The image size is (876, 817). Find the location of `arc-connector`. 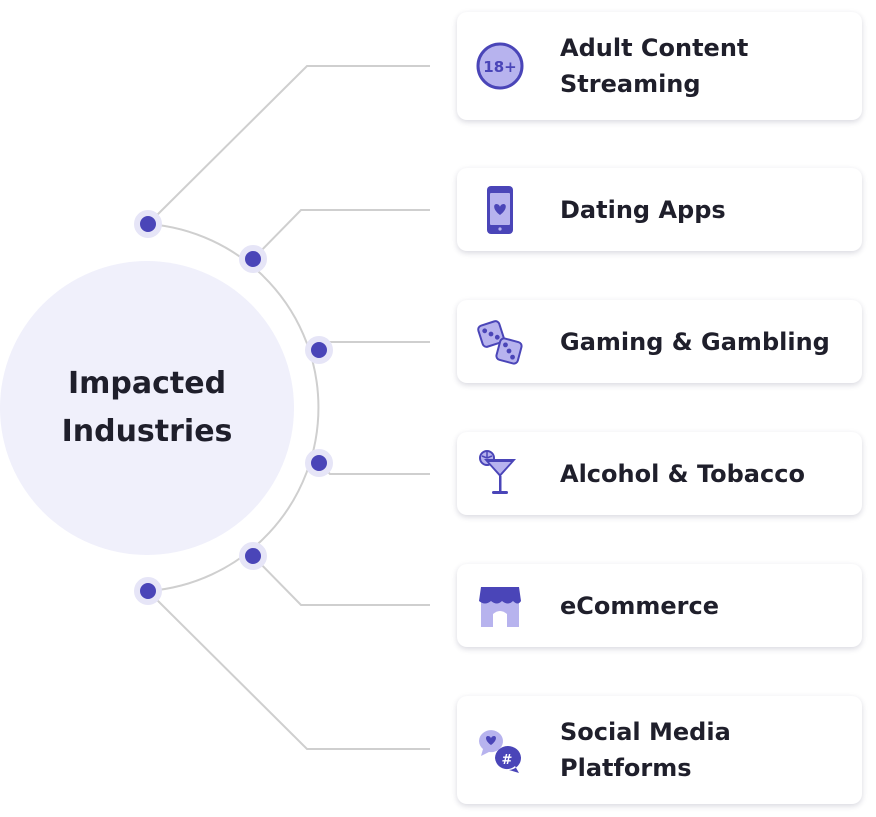

arc-connector is located at coordinates (233, 407).